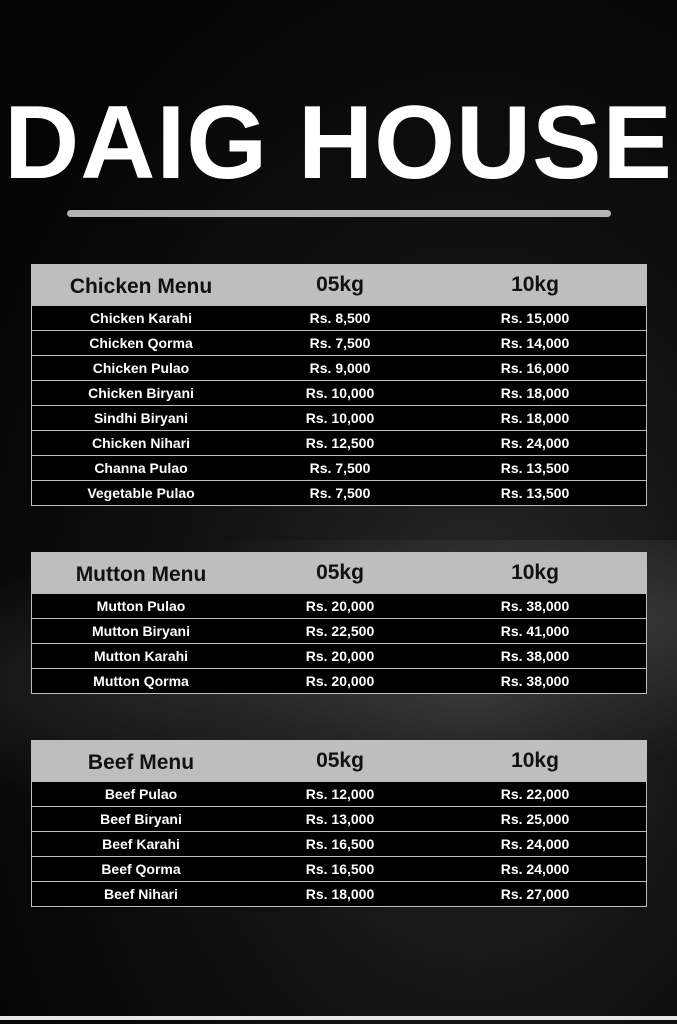  I want to click on dish-name: Chicken Karahi, so click(141, 318).